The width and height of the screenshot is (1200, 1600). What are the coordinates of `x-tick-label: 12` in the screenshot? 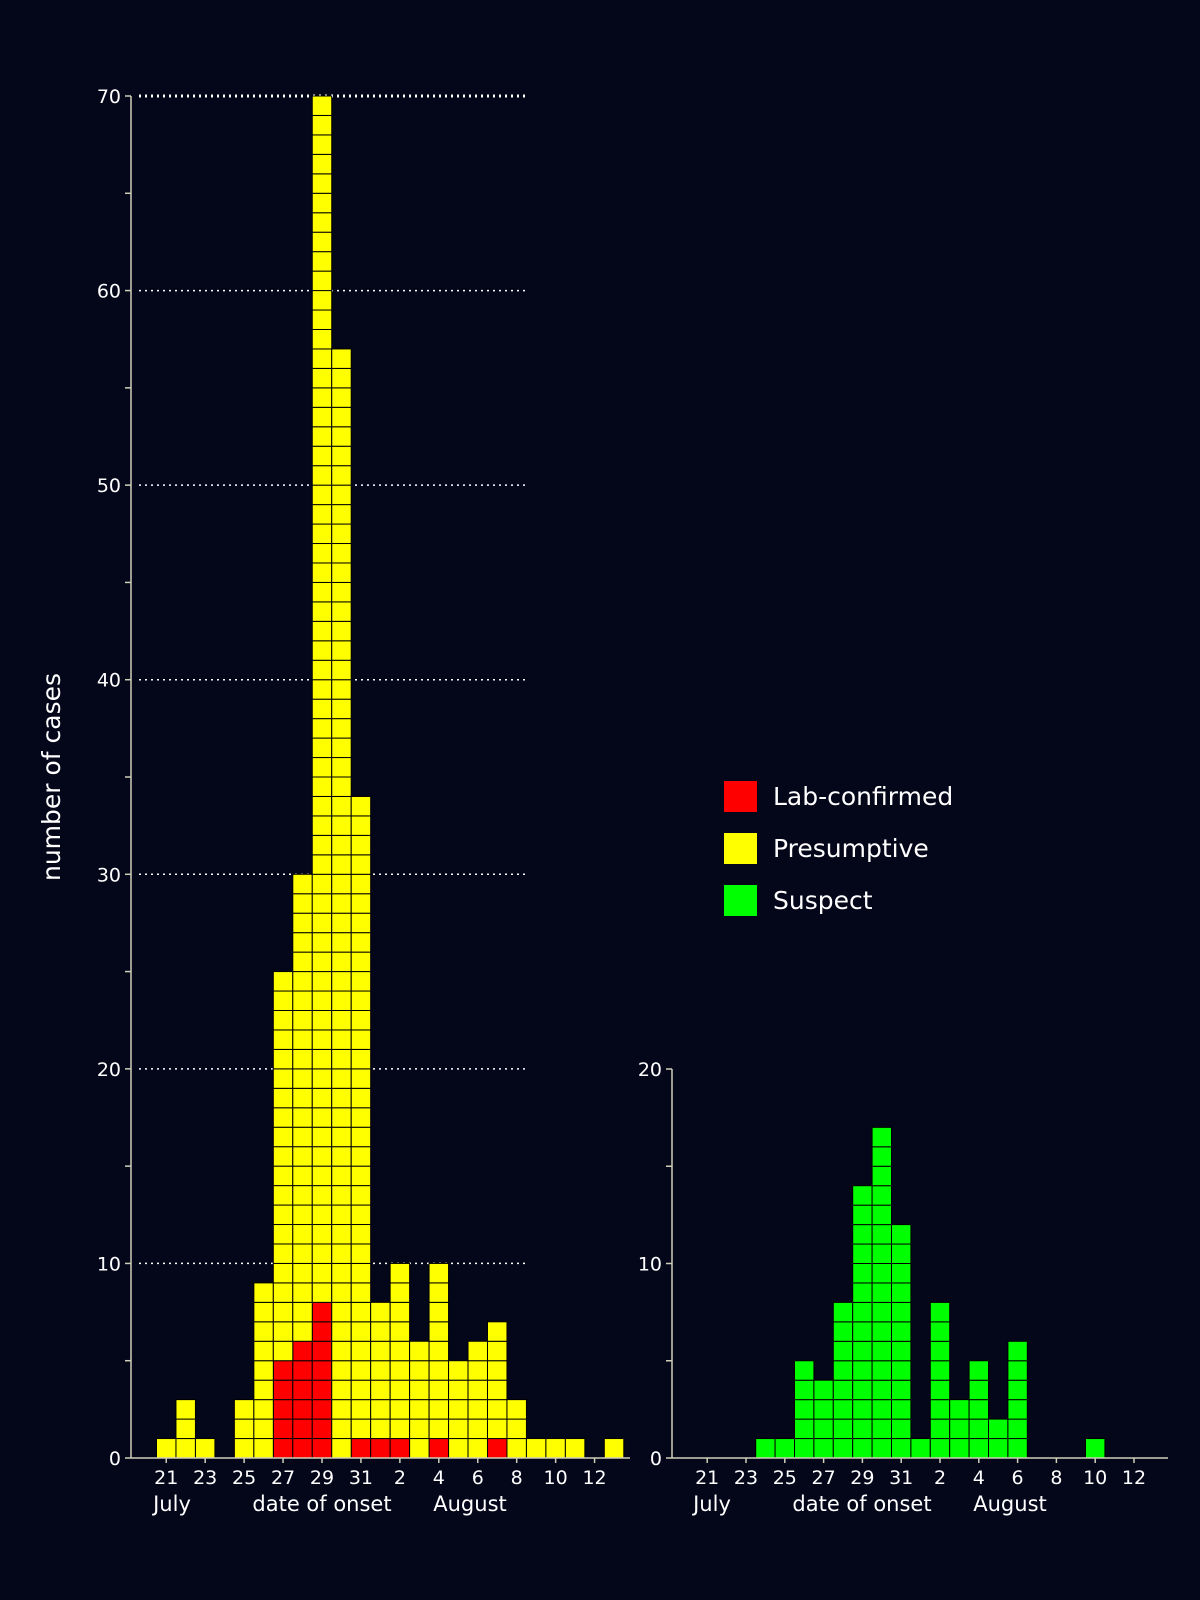 It's located at (1134, 1478).